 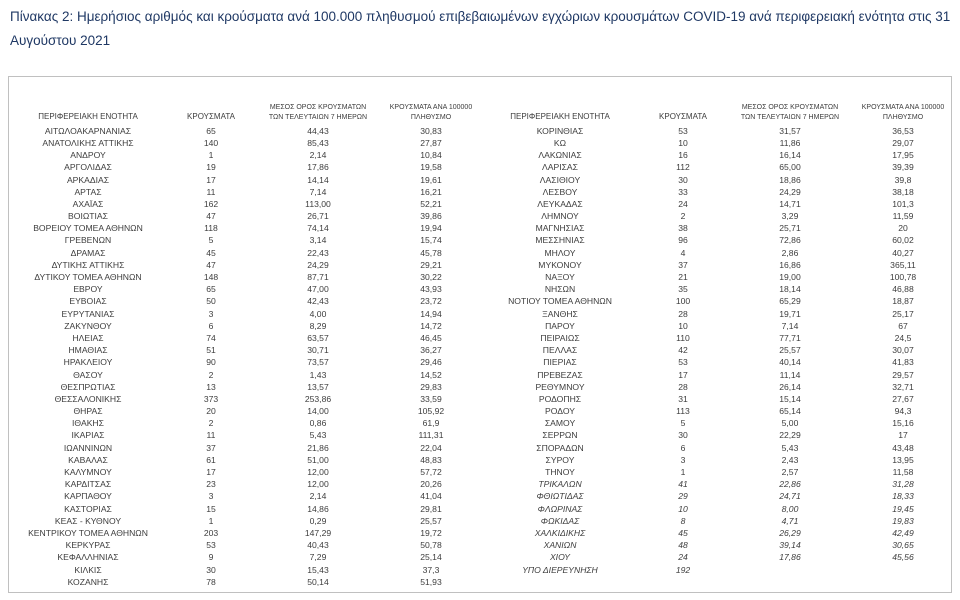 I want to click on avg7-cell: 25,71, so click(x=790, y=228).